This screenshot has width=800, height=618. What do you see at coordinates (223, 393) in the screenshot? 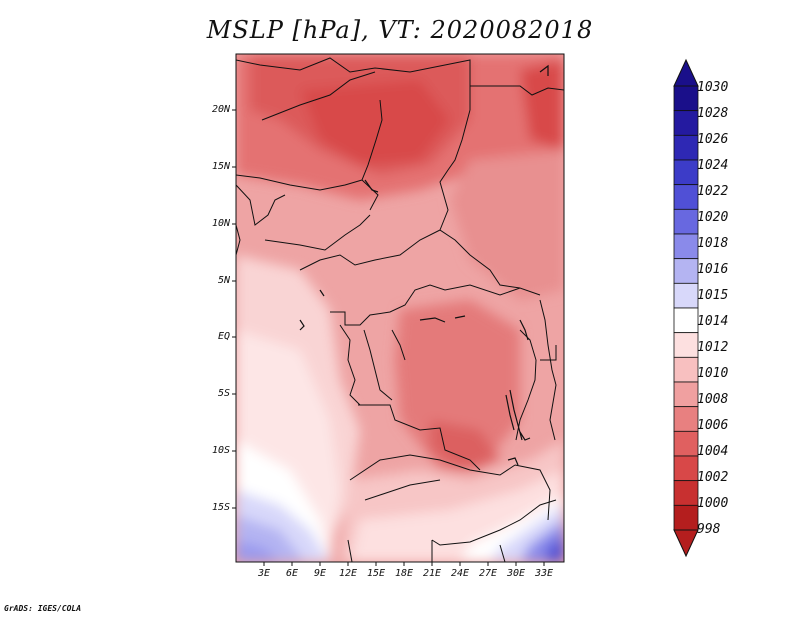
I see `lat-label-5s: 5S` at bounding box center [223, 393].